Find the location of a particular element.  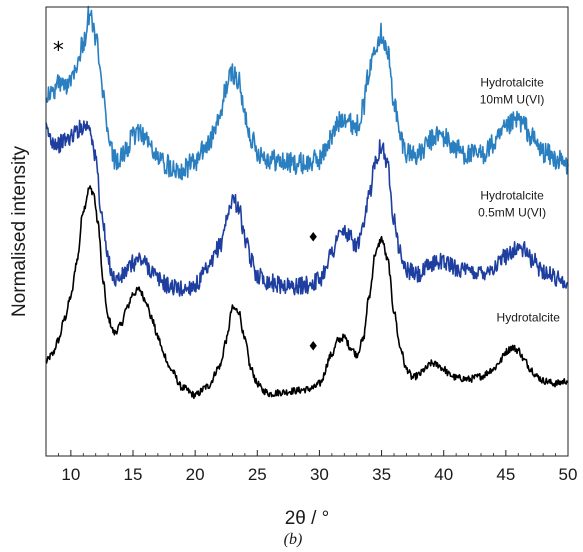

x-tick-label: 45 is located at coordinates (505, 474).